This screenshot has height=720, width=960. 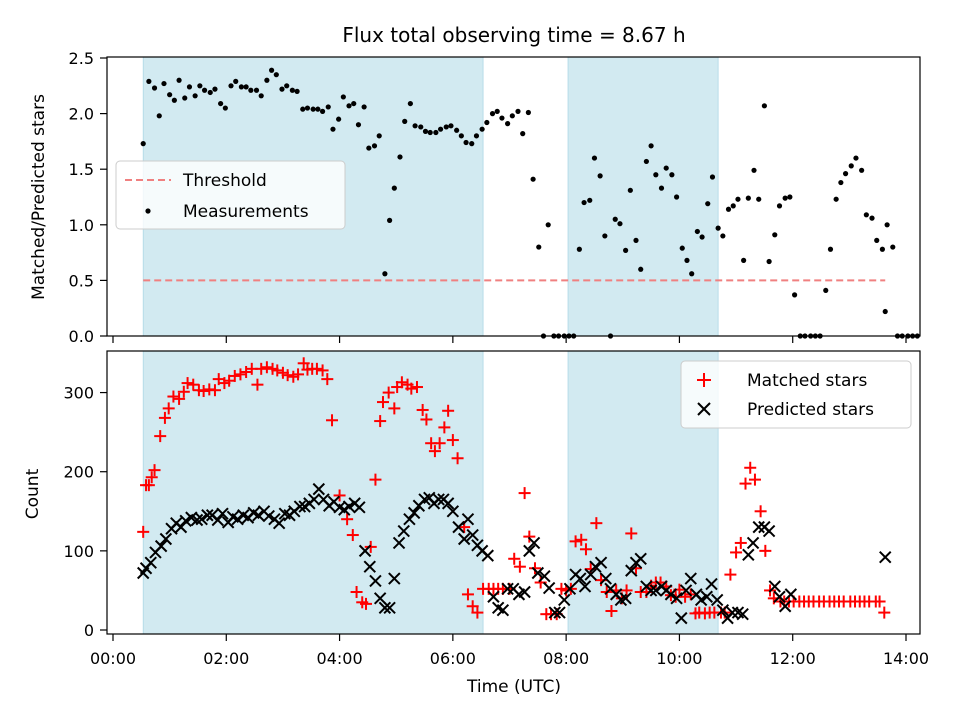 What do you see at coordinates (509, 651) in the screenshot?
I see `bottom-x-axis: 00:00 02:00 04:00 06:00 08:00 10:00 12:00 14:00` at bounding box center [509, 651].